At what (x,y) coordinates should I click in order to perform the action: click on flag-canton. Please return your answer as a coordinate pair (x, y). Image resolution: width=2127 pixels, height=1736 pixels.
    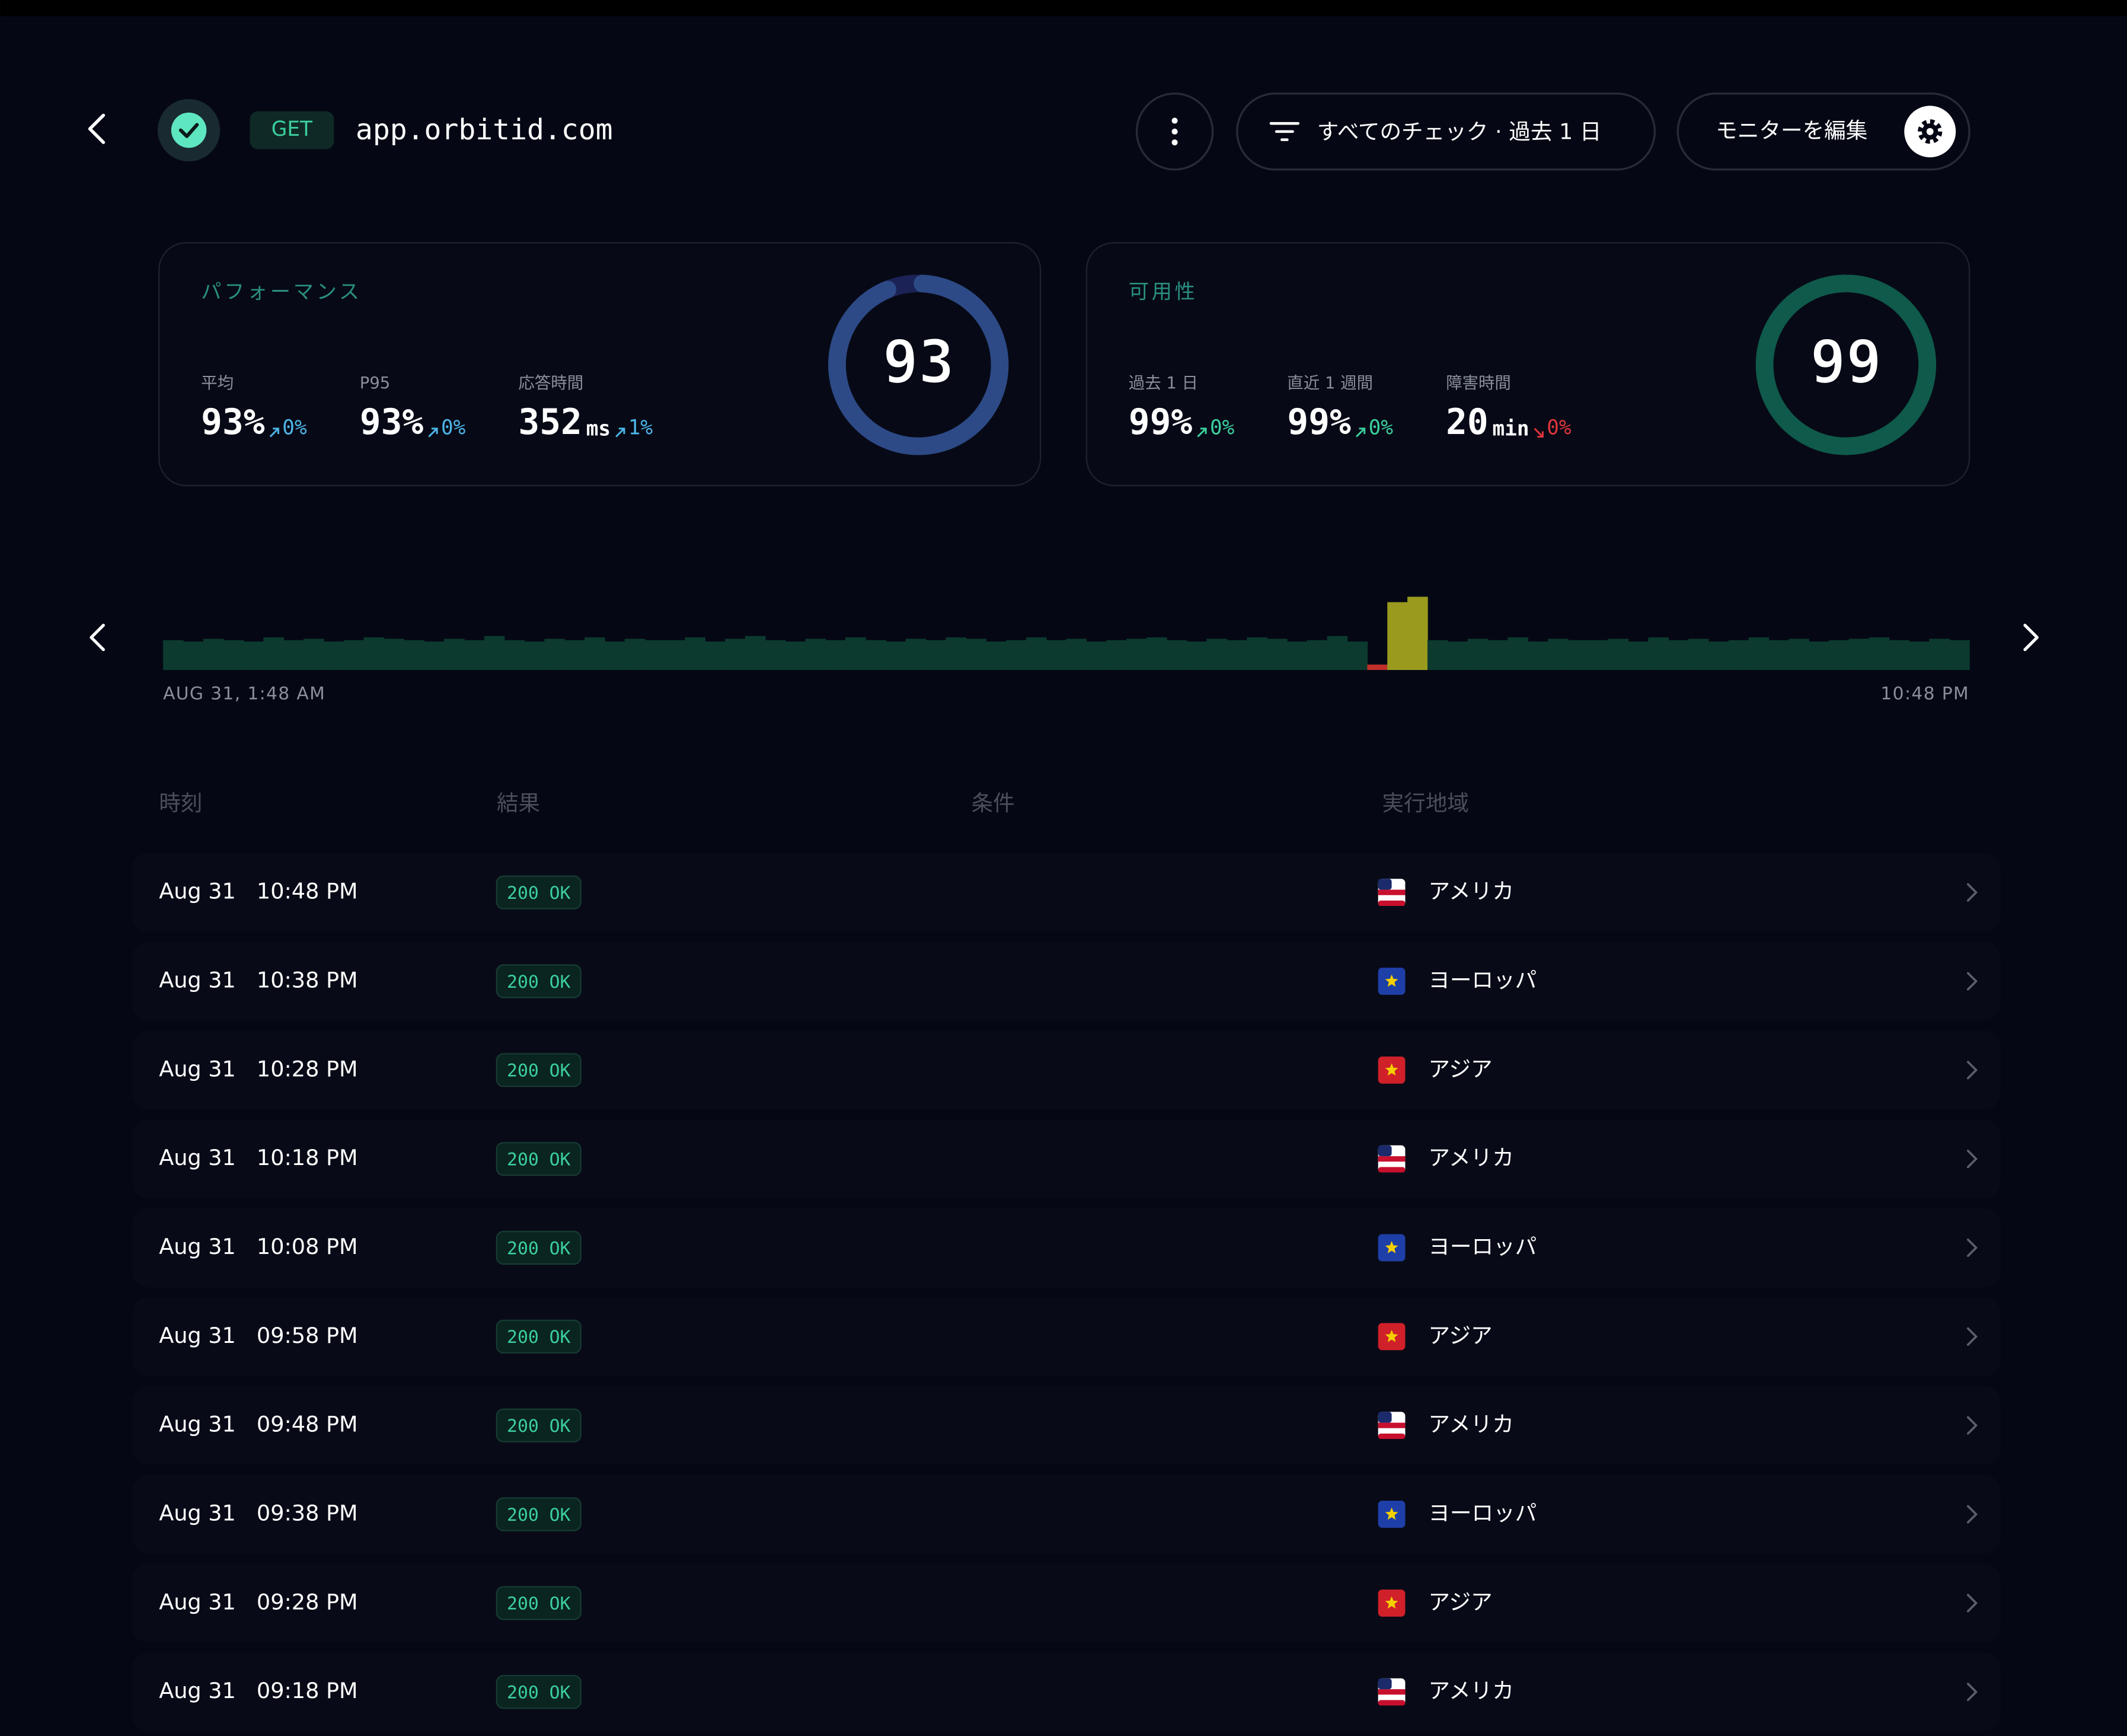
    Looking at the image, I should click on (1385, 884).